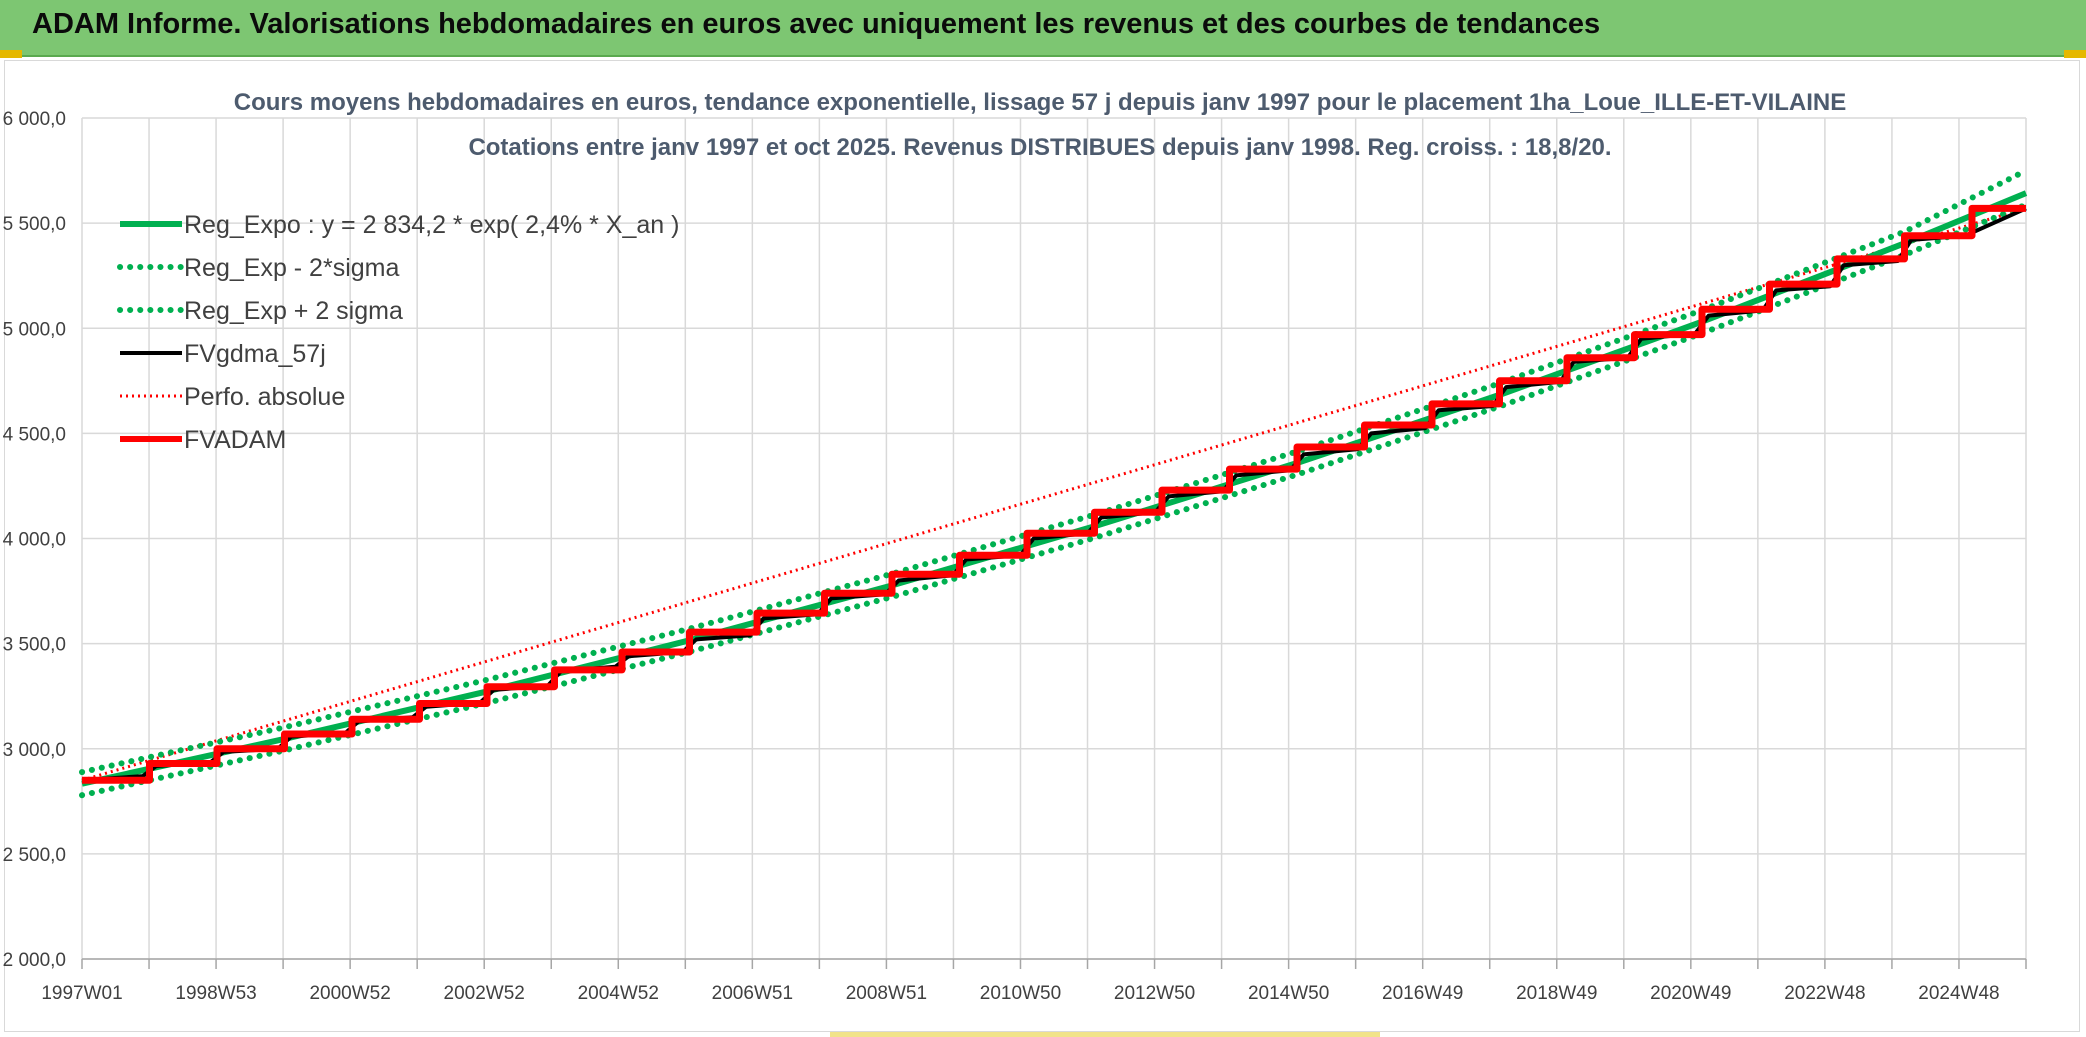 This screenshot has height=1037, width=2086. I want to click on x-tick-label: 2014W50, so click(1288, 993).